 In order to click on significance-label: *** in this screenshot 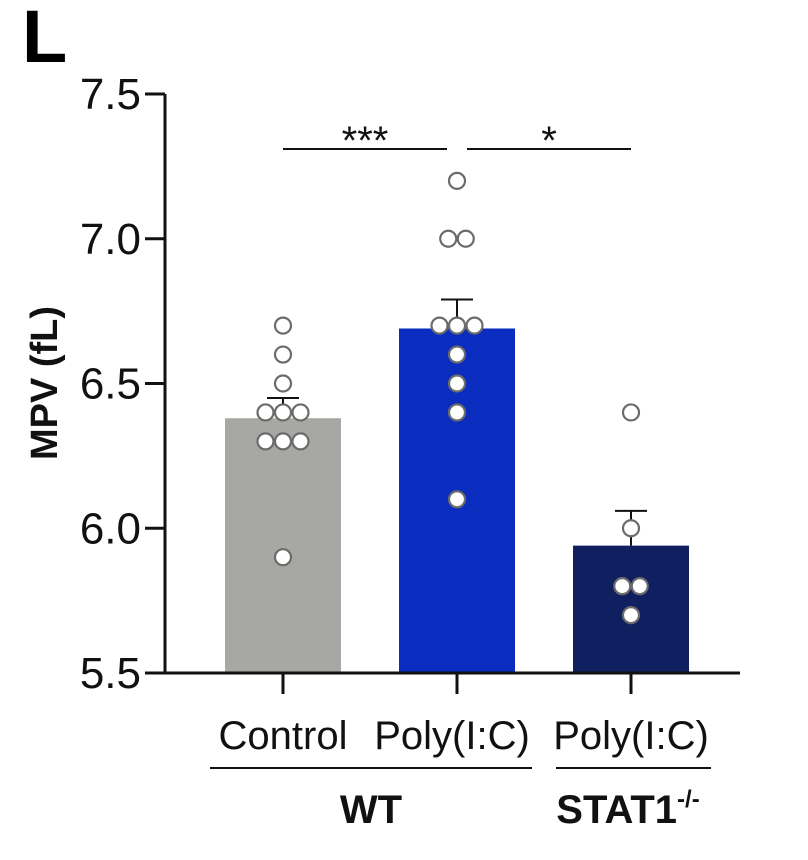, I will do `click(365, 141)`.